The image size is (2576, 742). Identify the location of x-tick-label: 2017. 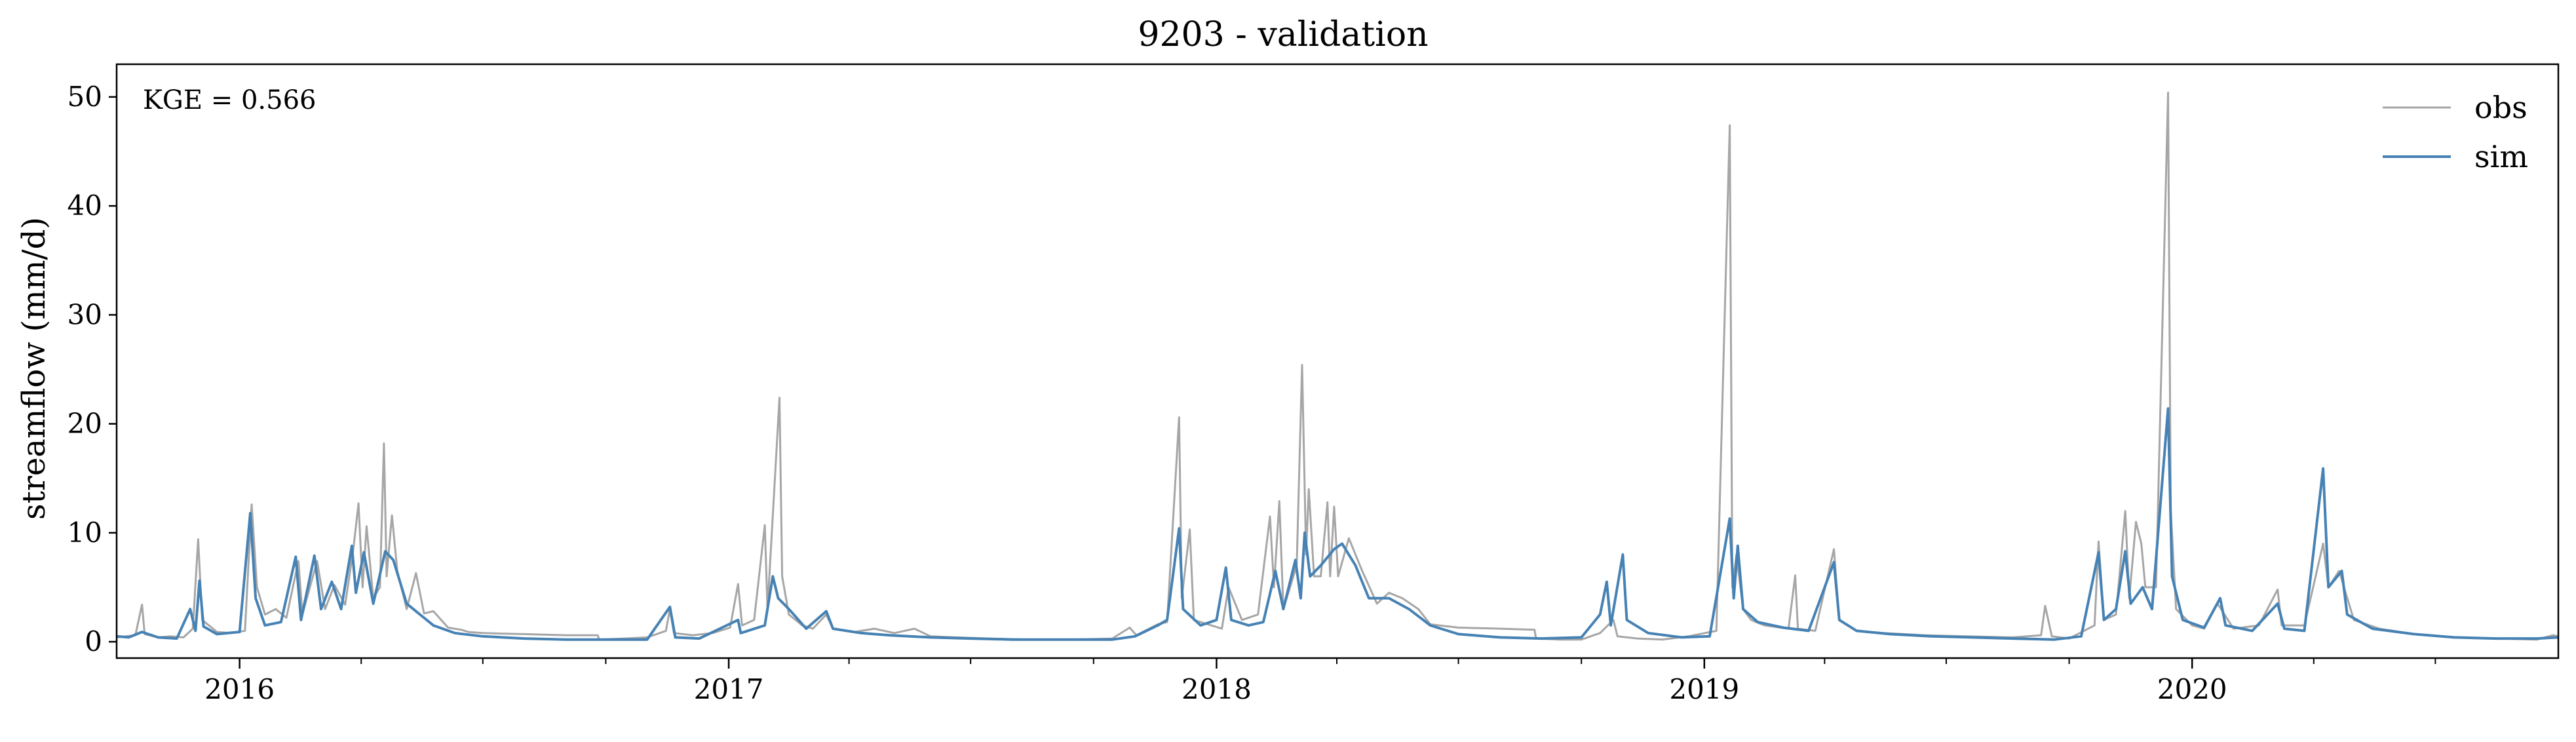
(729, 689).